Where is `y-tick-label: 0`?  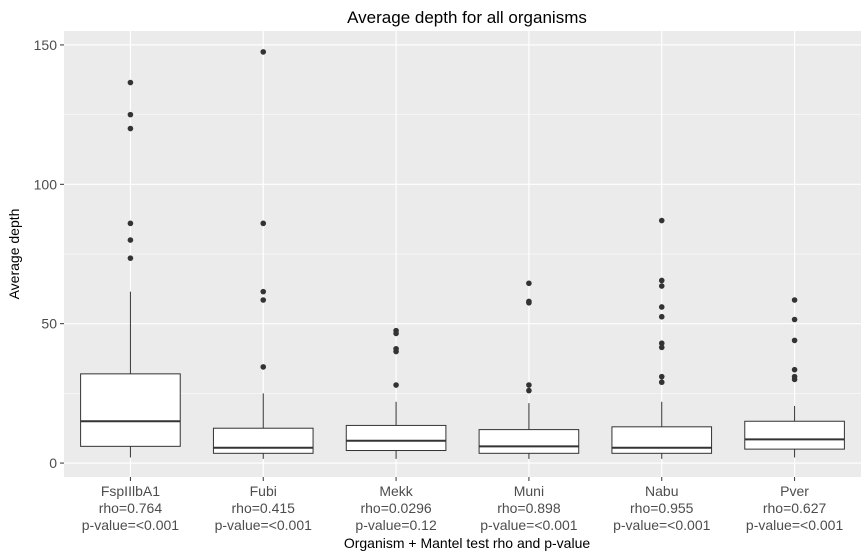 y-tick-label: 0 is located at coordinates (53, 463).